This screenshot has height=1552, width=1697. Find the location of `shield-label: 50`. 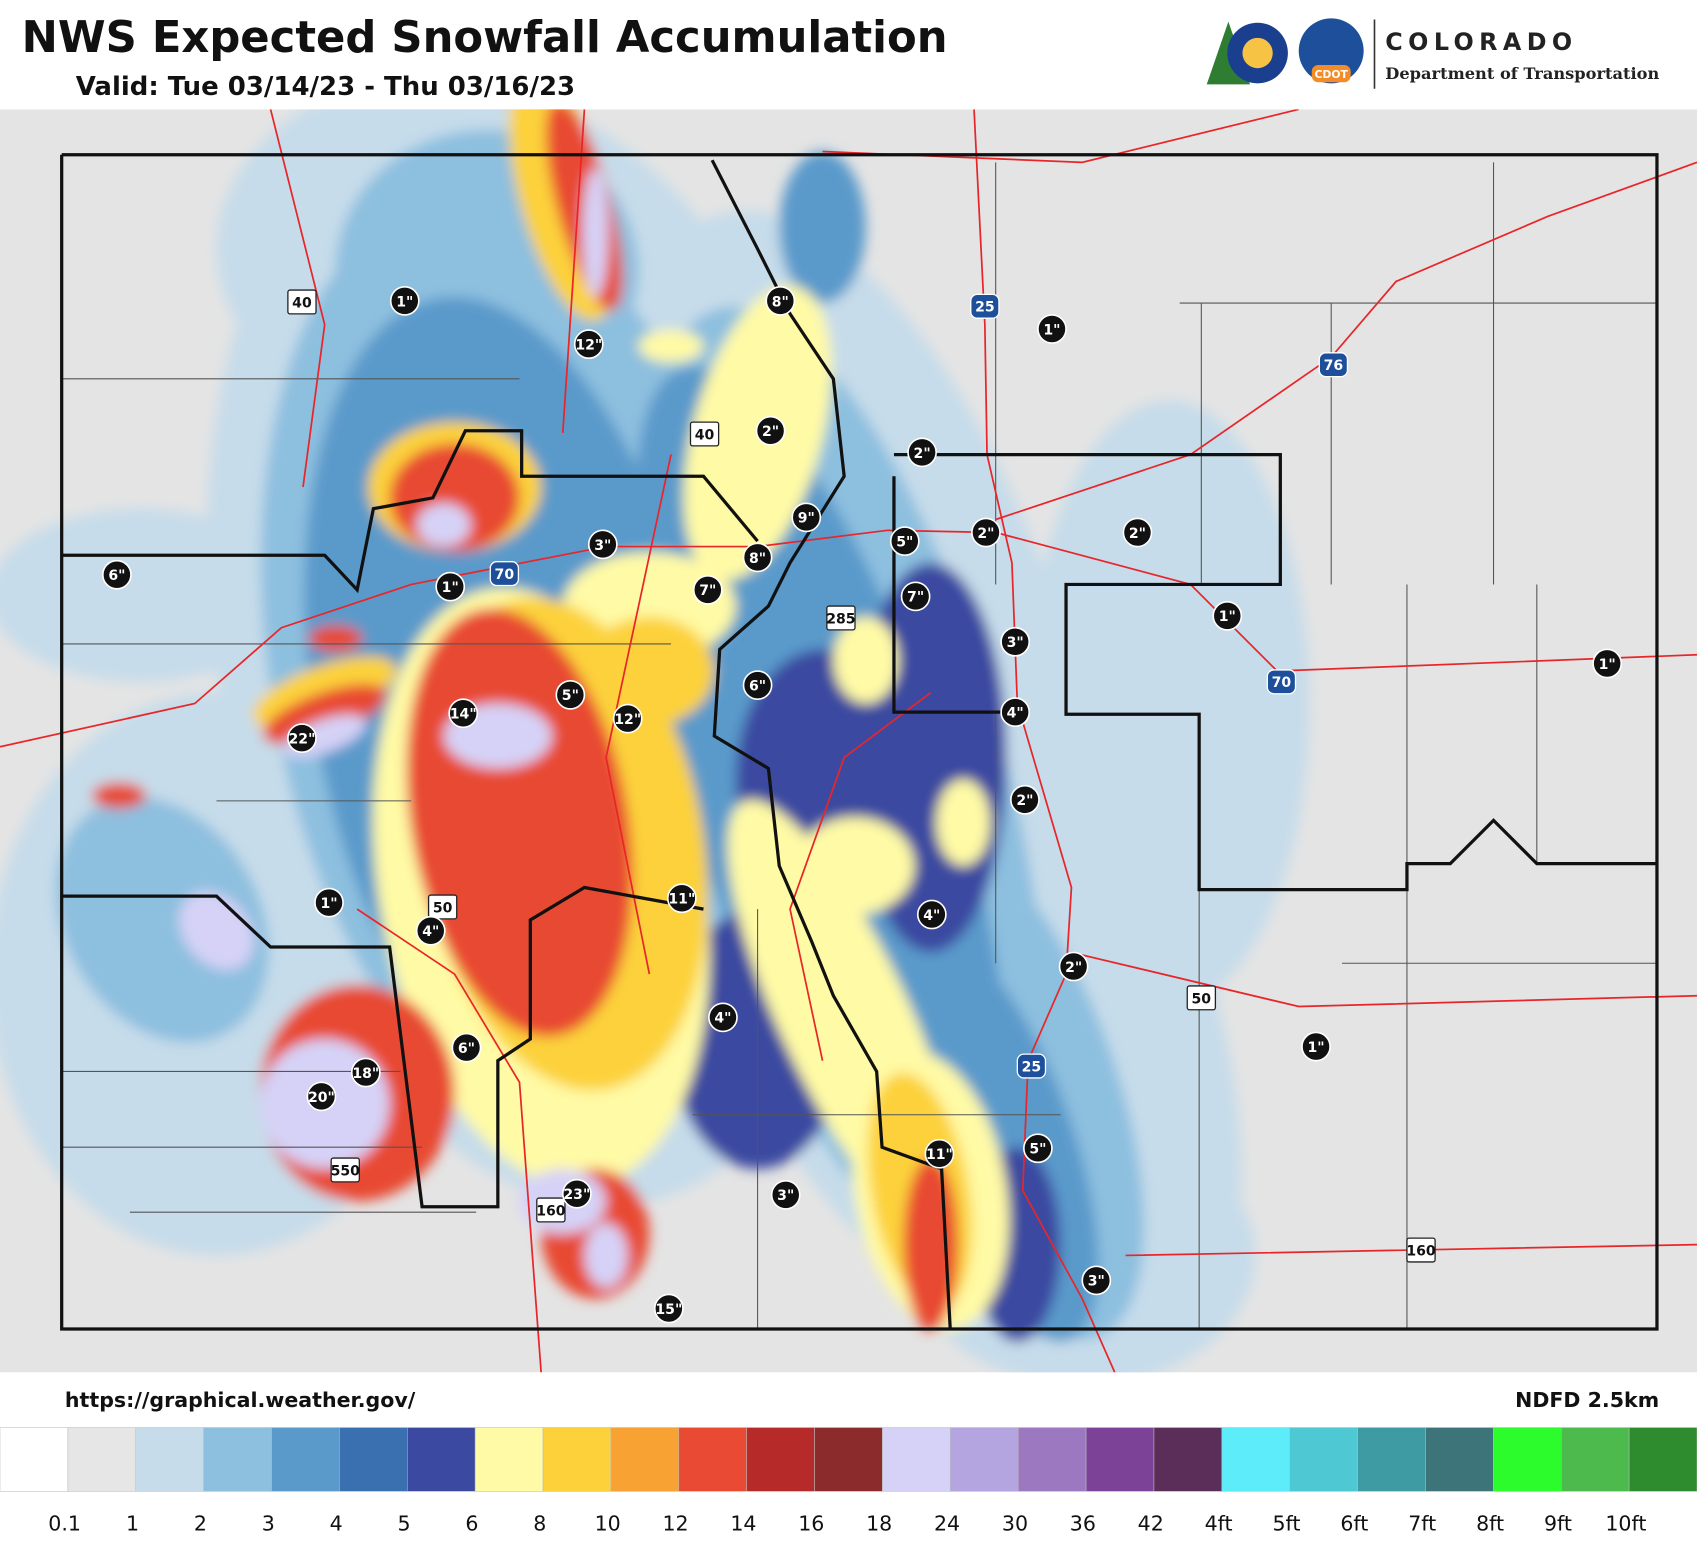

shield-label: 50 is located at coordinates (1202, 999).